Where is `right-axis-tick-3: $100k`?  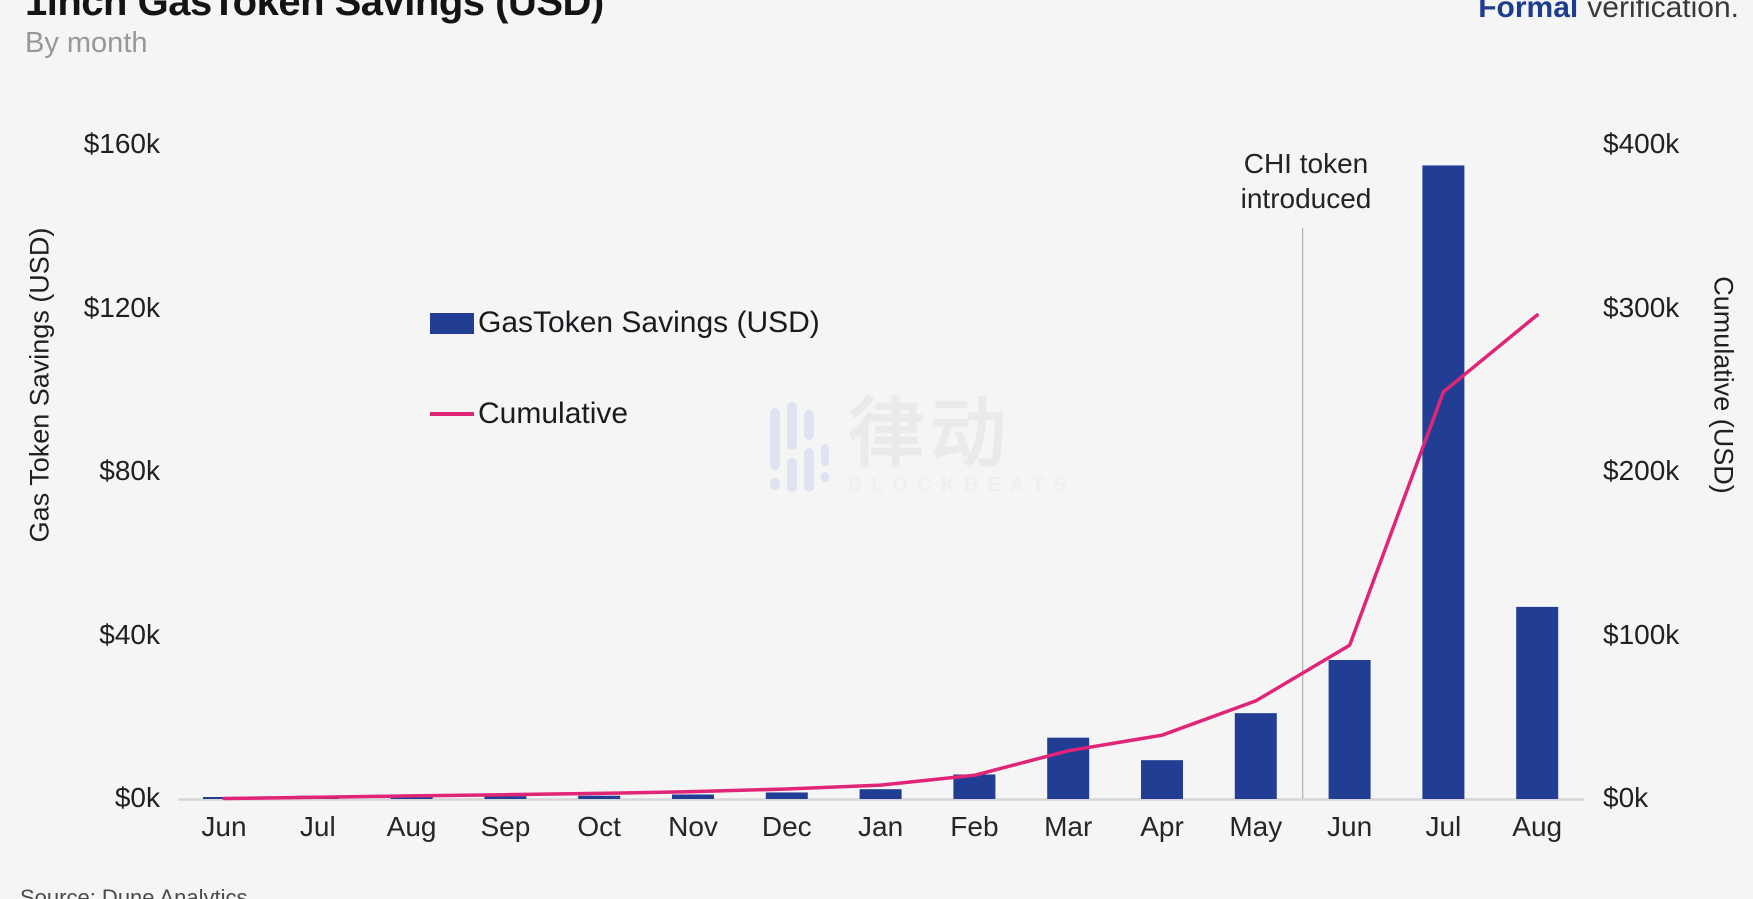 right-axis-tick-3: $100k is located at coordinates (1641, 634).